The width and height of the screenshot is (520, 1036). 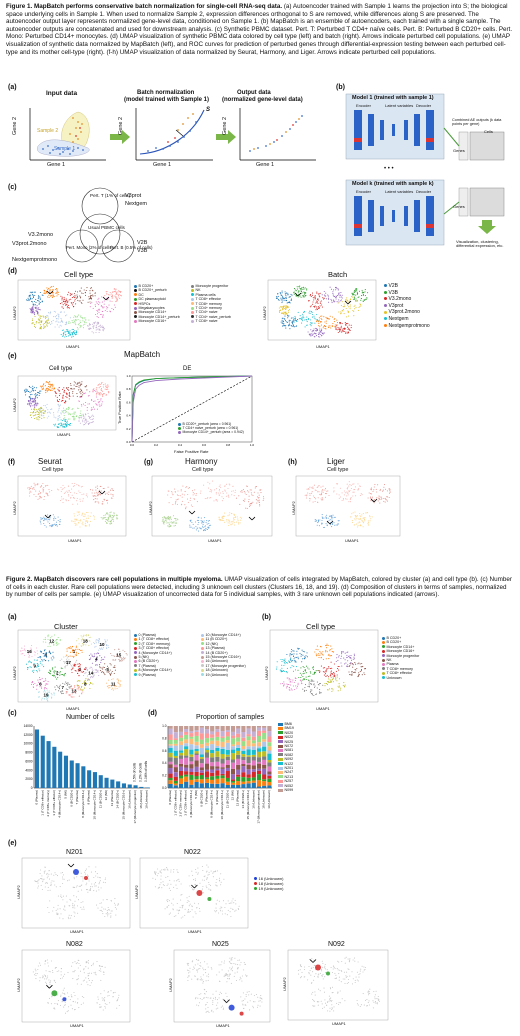 I want to click on legend-item: B CD20+_perturb (area = 0.961), so click(x=211, y=424).